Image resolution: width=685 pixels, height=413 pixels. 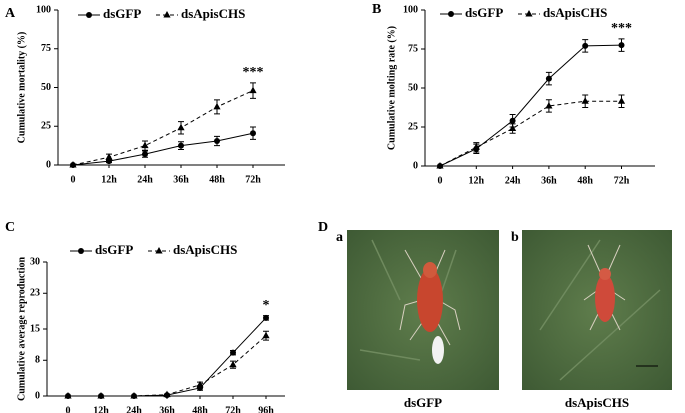 What do you see at coordinates (35, 328) in the screenshot?
I see `y-tick-label: 15` at bounding box center [35, 328].